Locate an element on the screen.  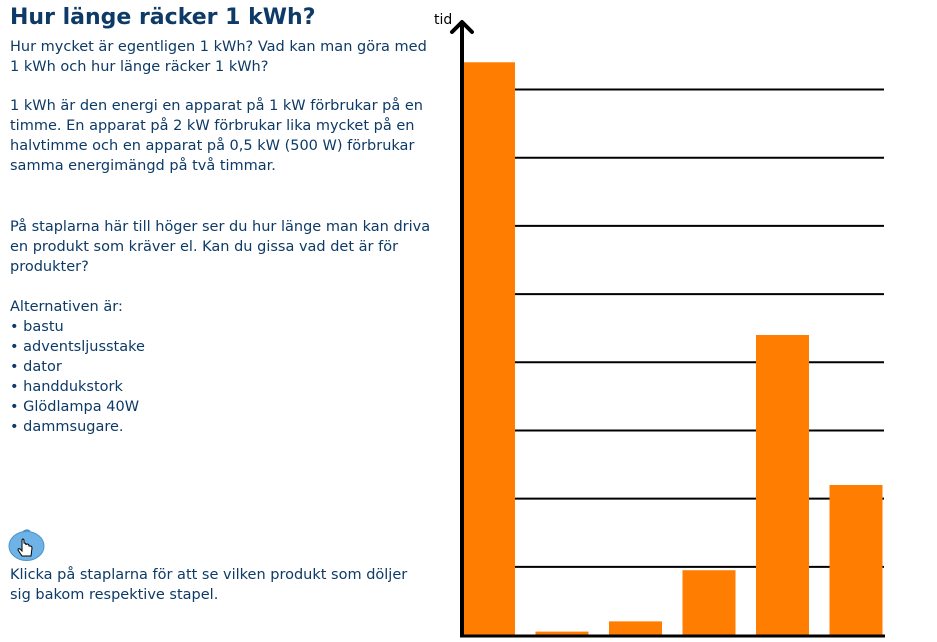
hand-pointer-icon is located at coordinates (26, 545).